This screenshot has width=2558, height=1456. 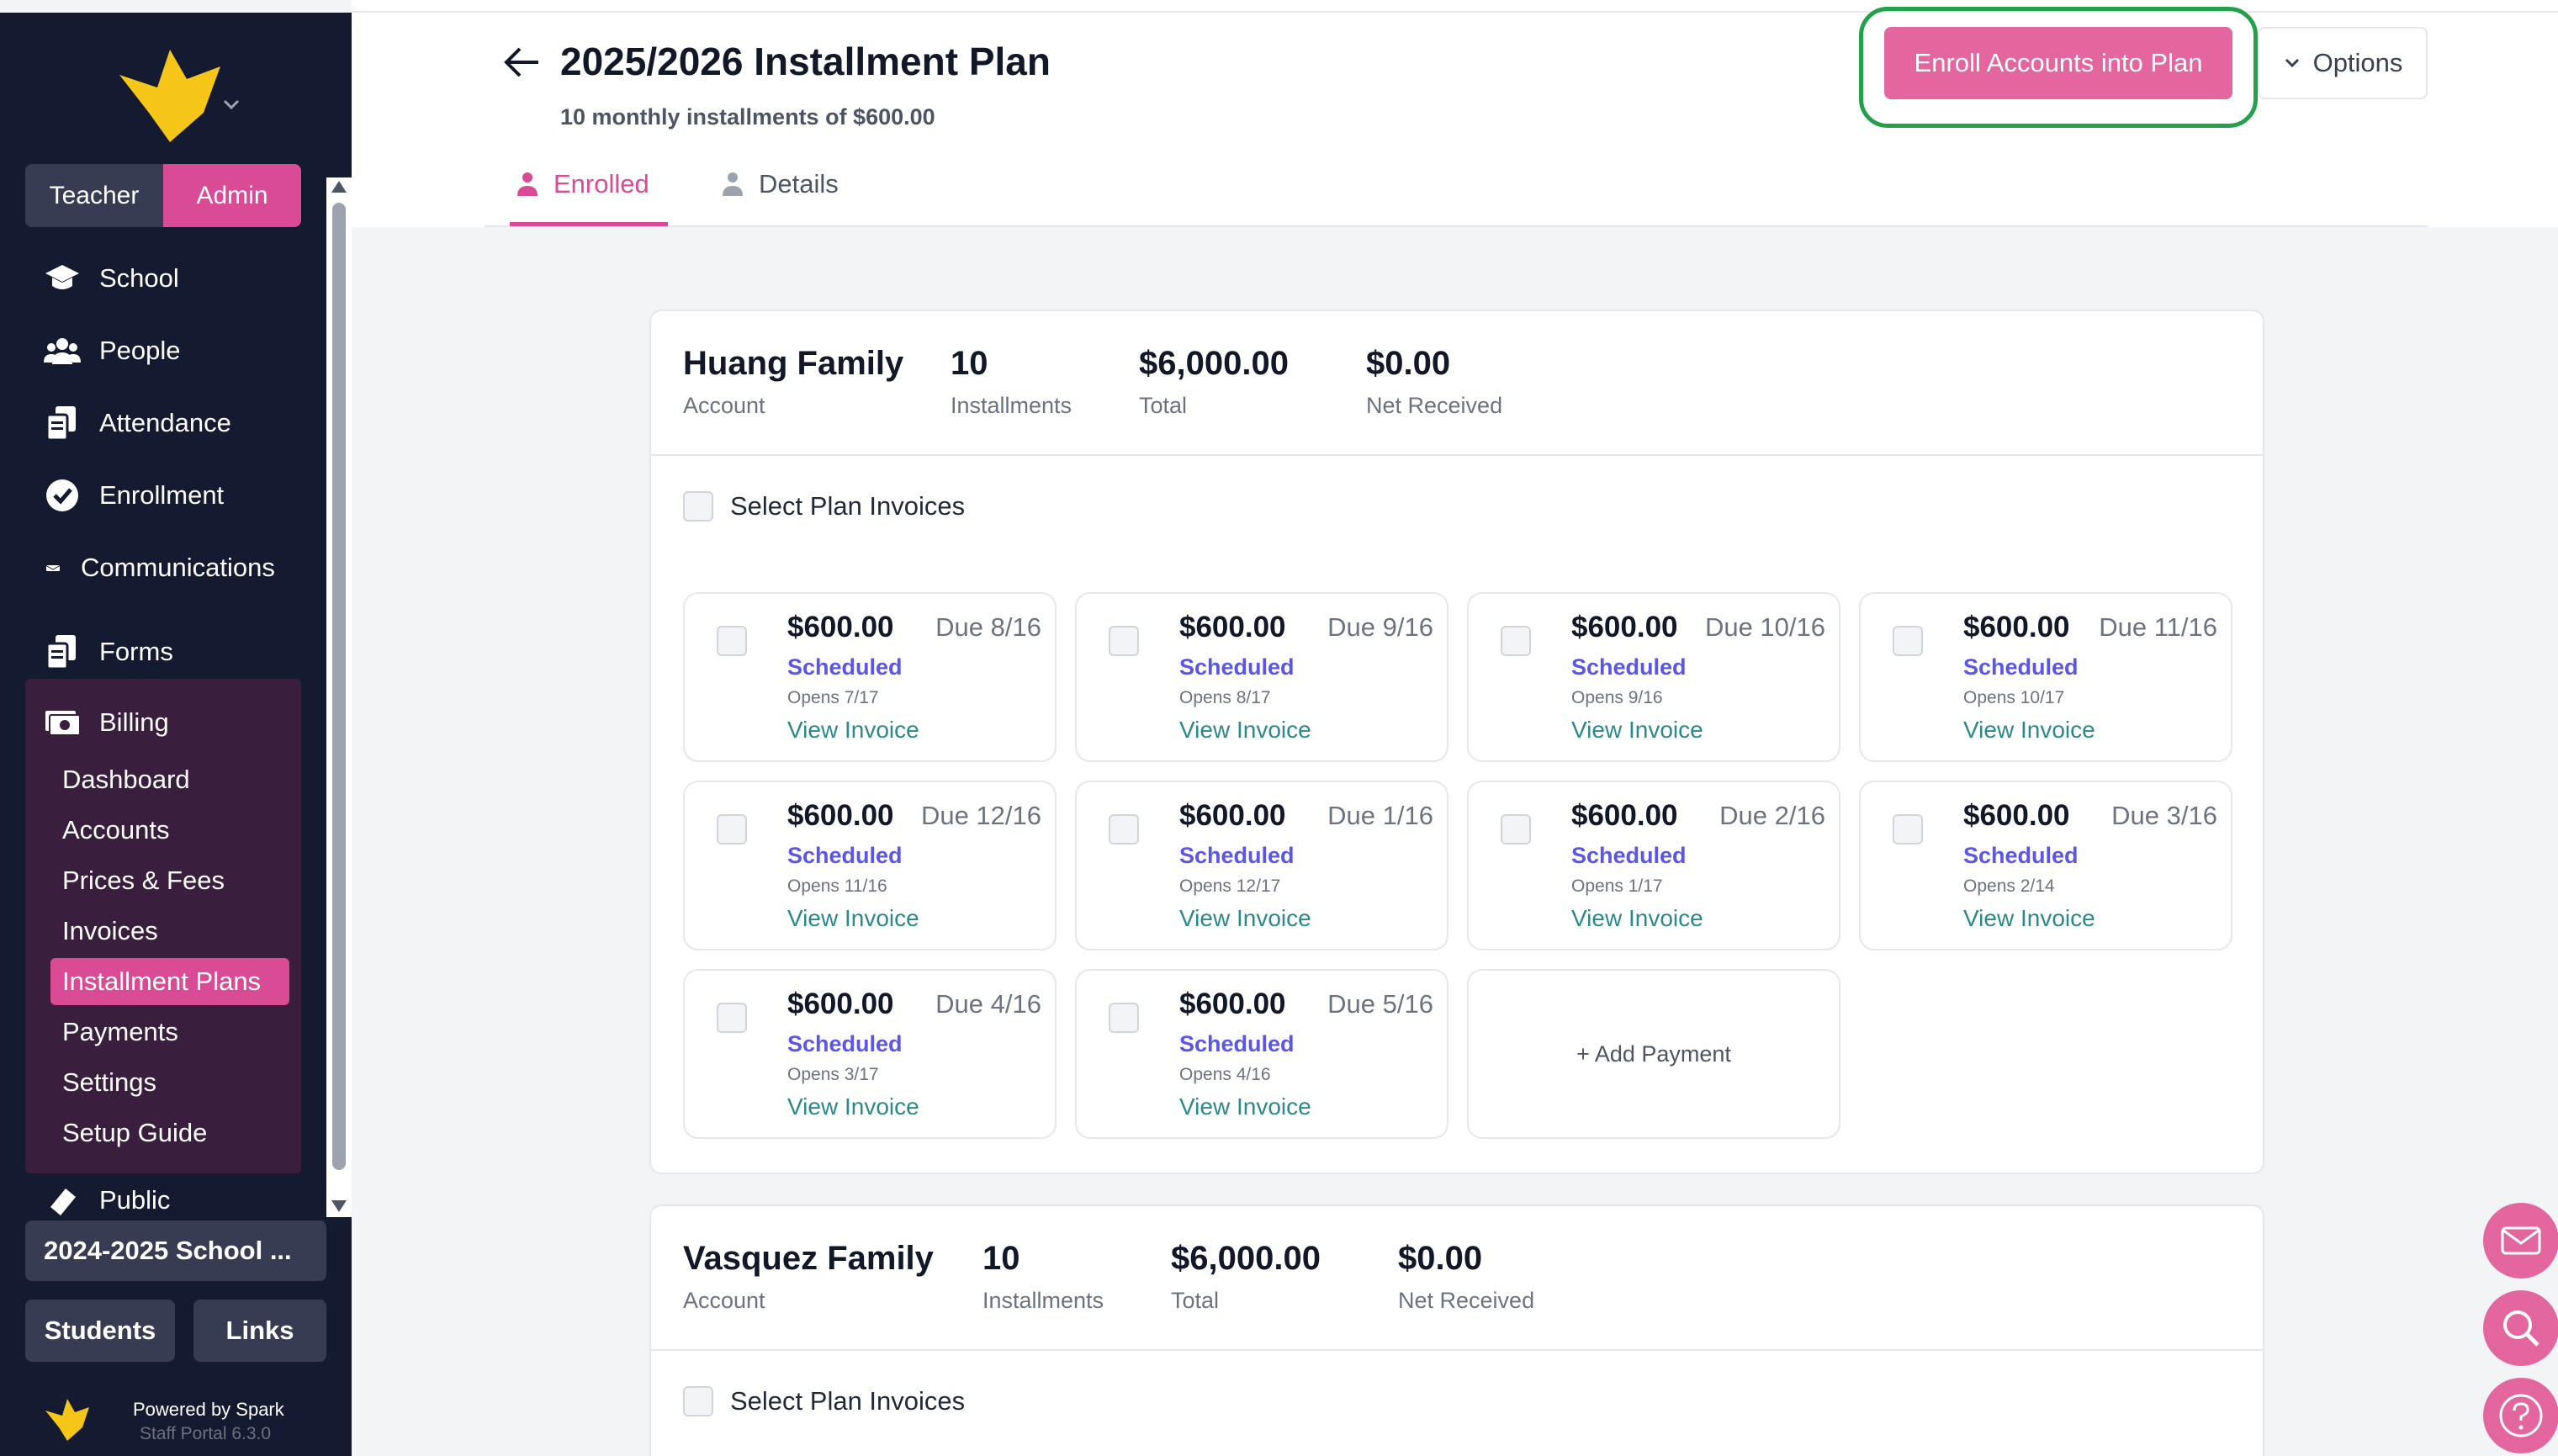 I want to click on account-name-stat: Huang Family Account, so click(x=793, y=382).